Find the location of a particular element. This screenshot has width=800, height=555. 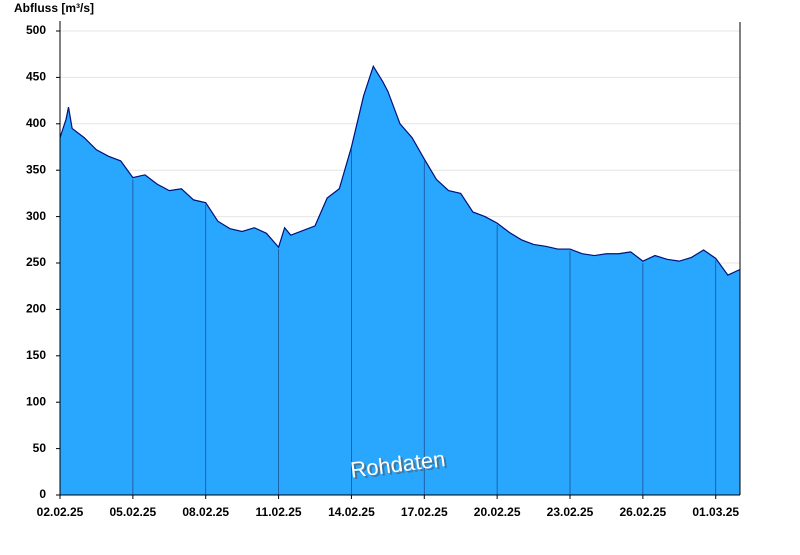

y-tick-label: 300 is located at coordinates (36, 216).